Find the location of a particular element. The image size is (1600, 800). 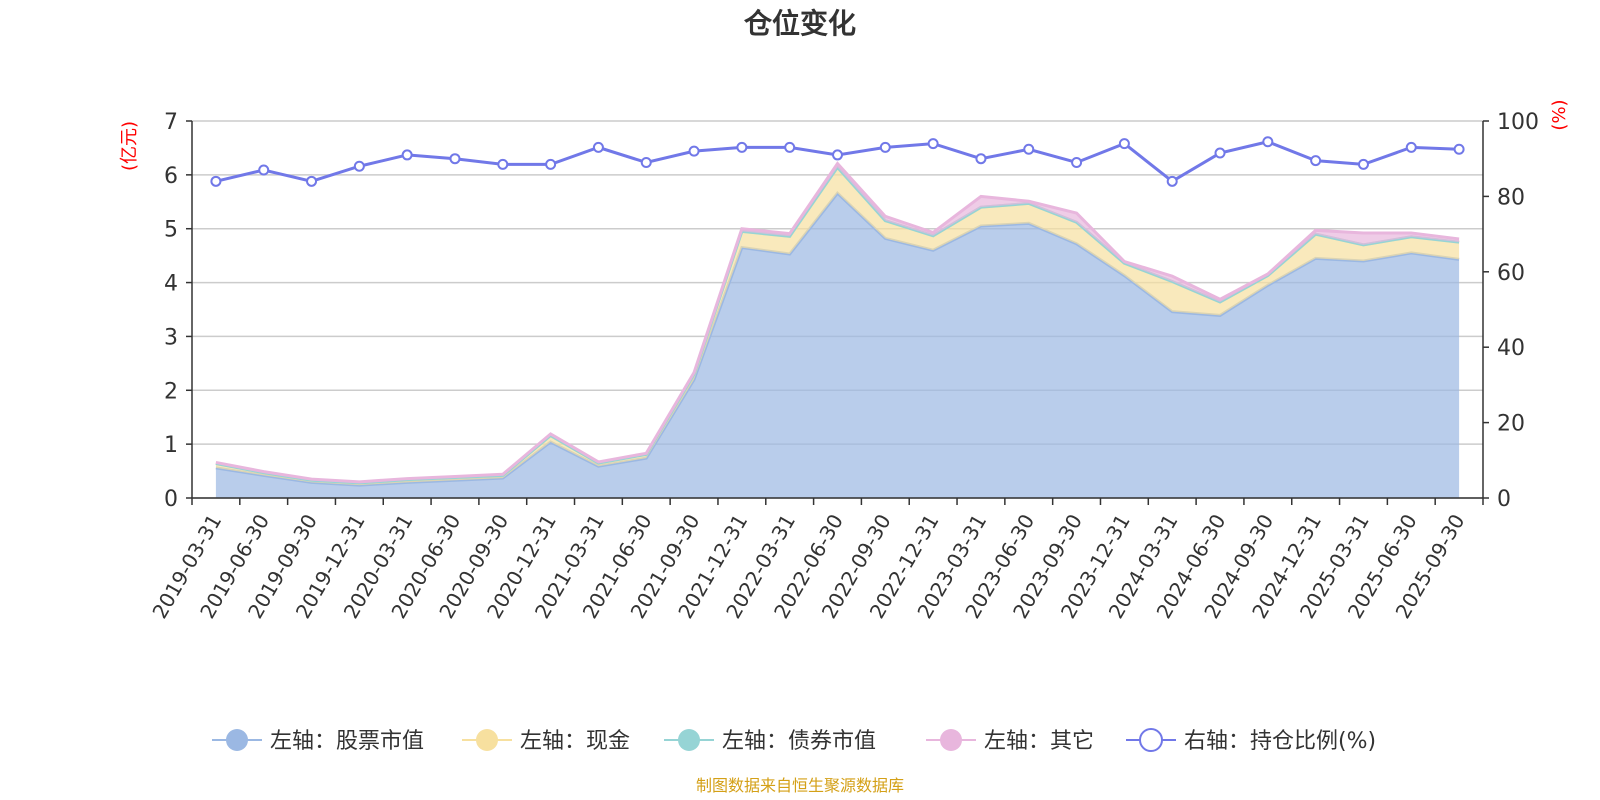

left-axis-tick-label: 6 is located at coordinates (171, 176).